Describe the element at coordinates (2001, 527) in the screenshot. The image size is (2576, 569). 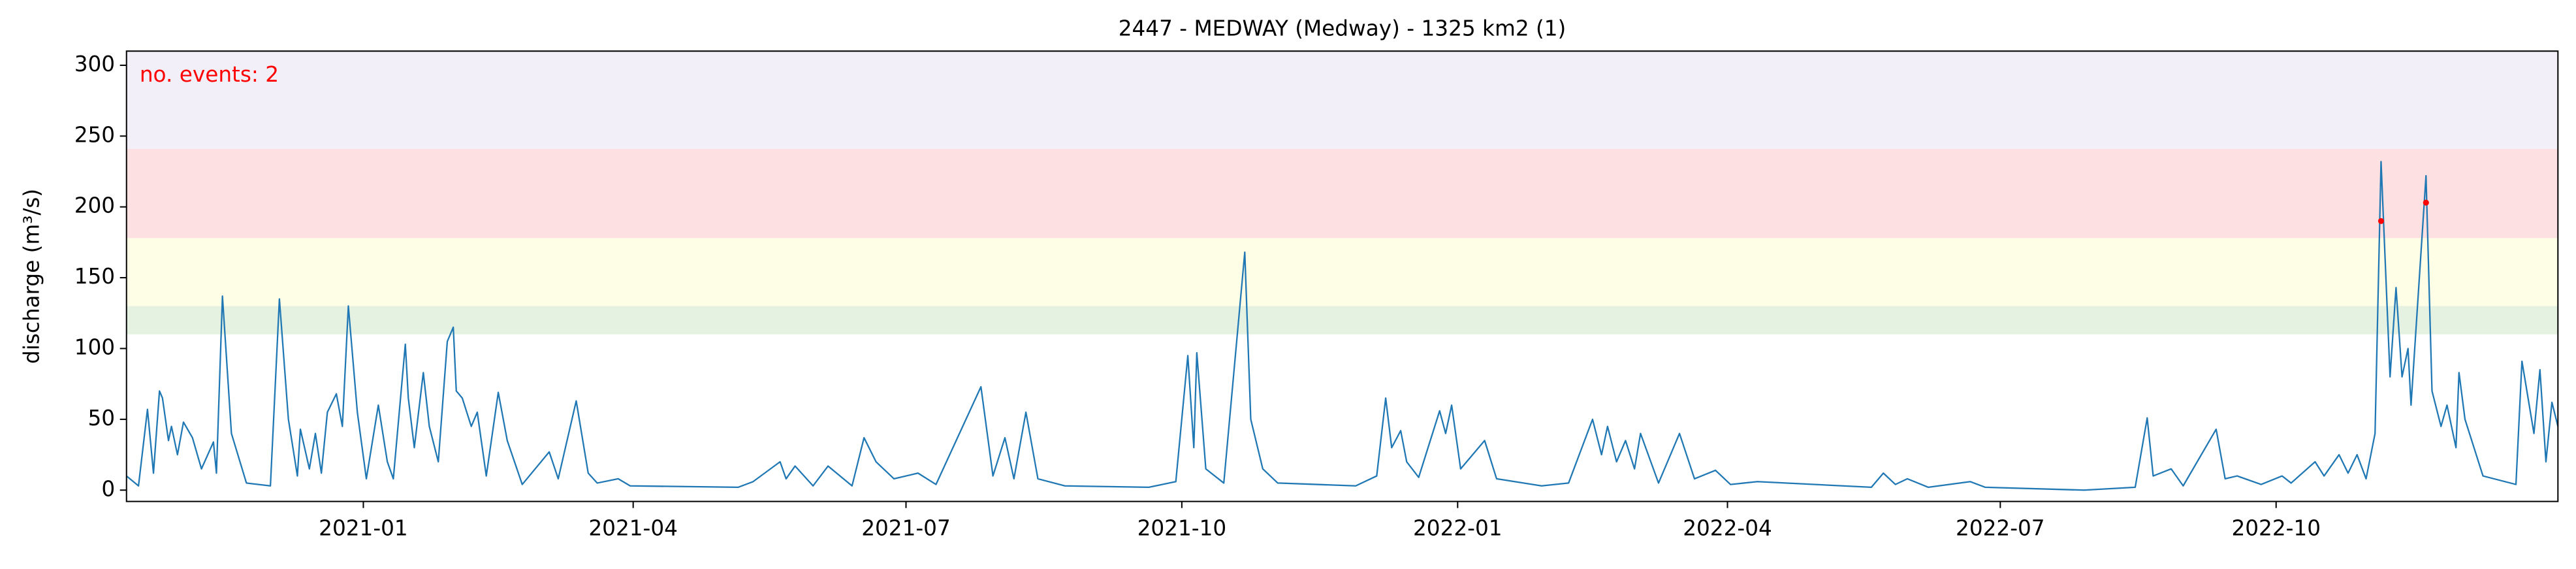
I see `x-tick-label: 2022-07` at that location.